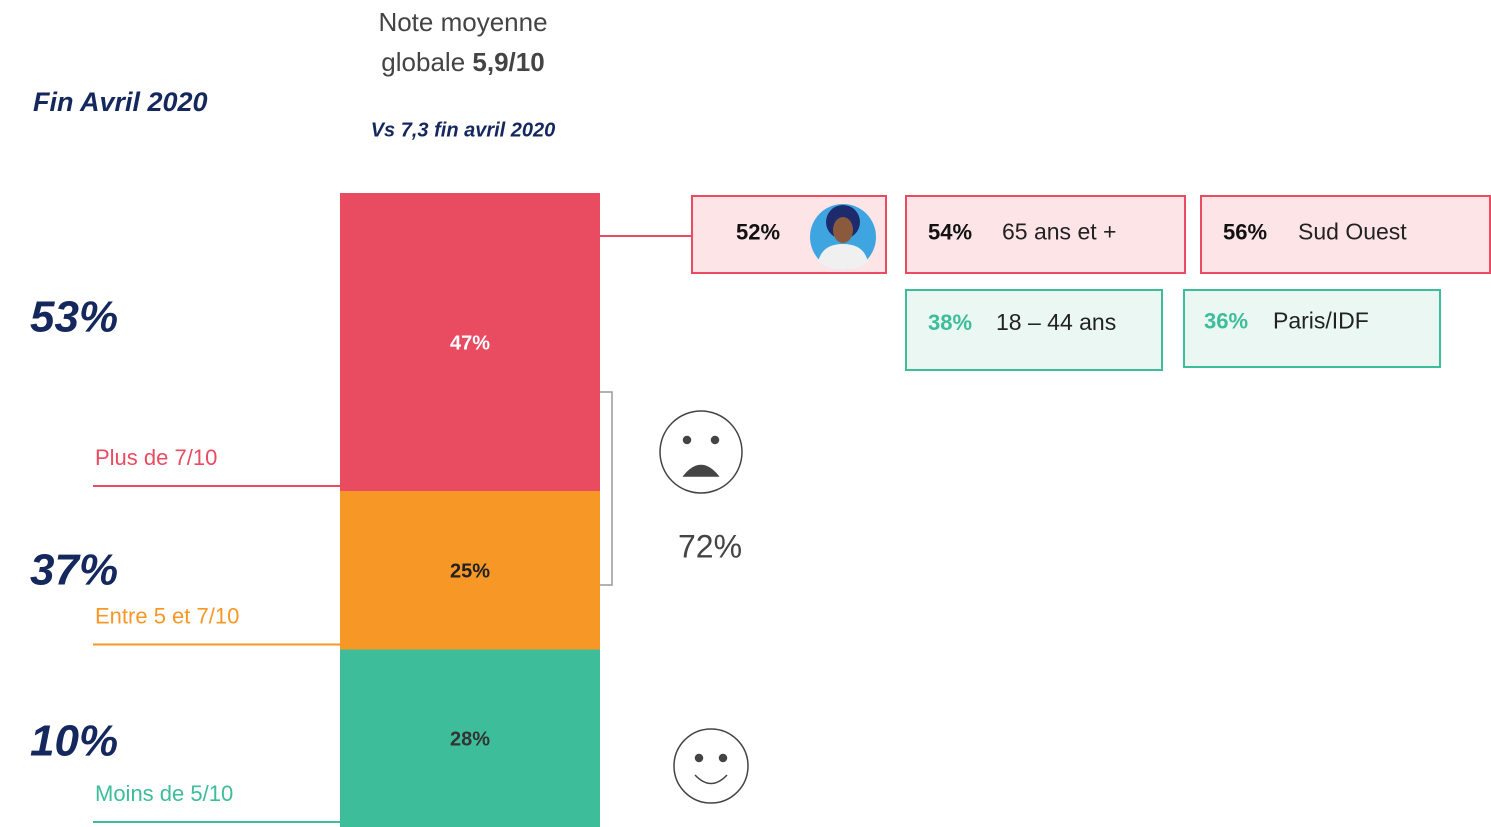 This screenshot has width=1491, height=827. I want to click on title-line: globale, so click(423, 62).